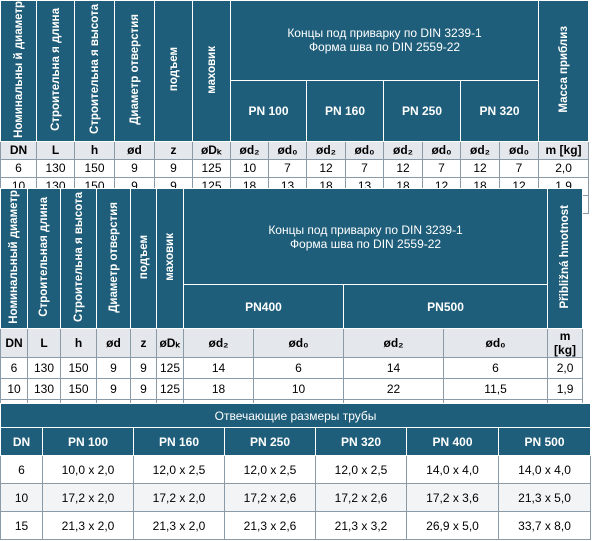  I want to click on data-row: 6 130 150 9 9 125 10 7 12 7 12 7 12 7 2,0, so click(295, 168).